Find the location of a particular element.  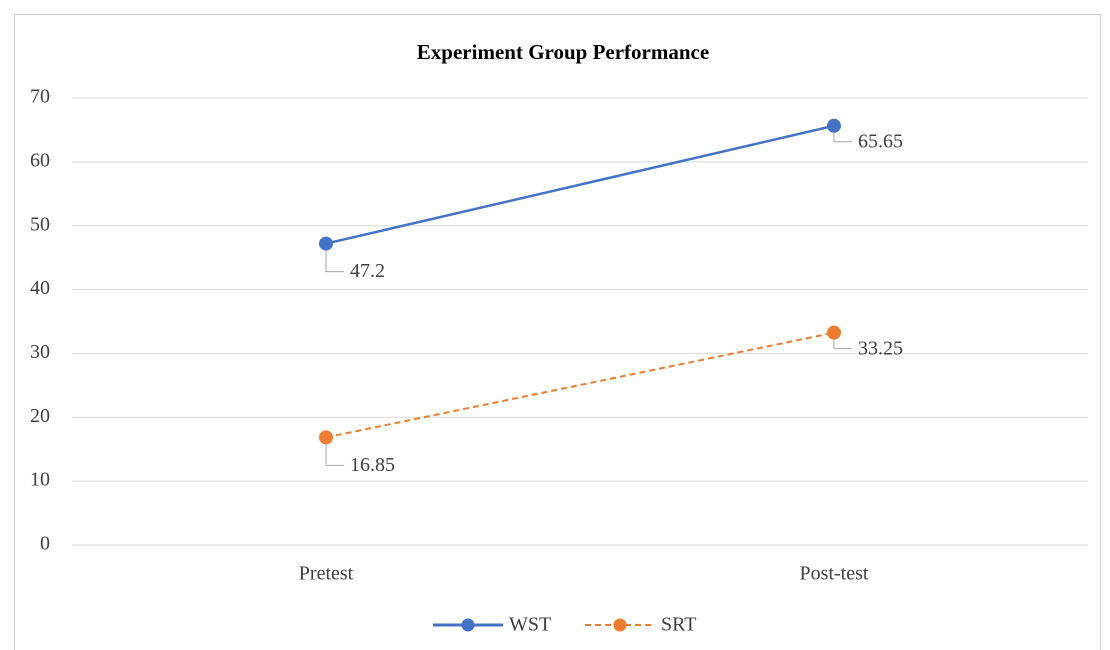

y-tick-label: 10 is located at coordinates (40, 480).